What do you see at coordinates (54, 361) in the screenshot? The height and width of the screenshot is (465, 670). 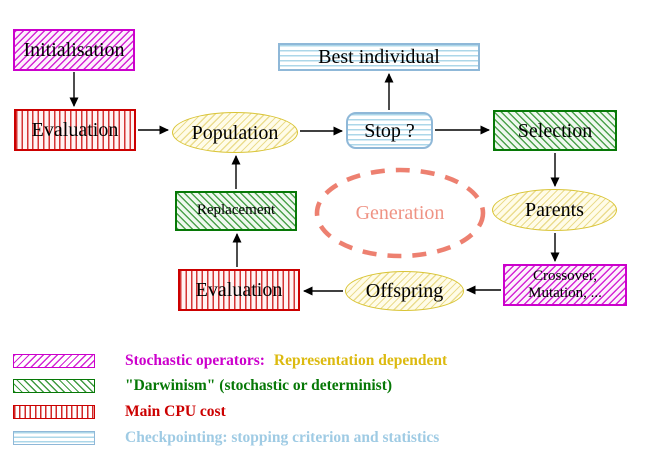 I see `legend-swatch-magenta-hatch` at bounding box center [54, 361].